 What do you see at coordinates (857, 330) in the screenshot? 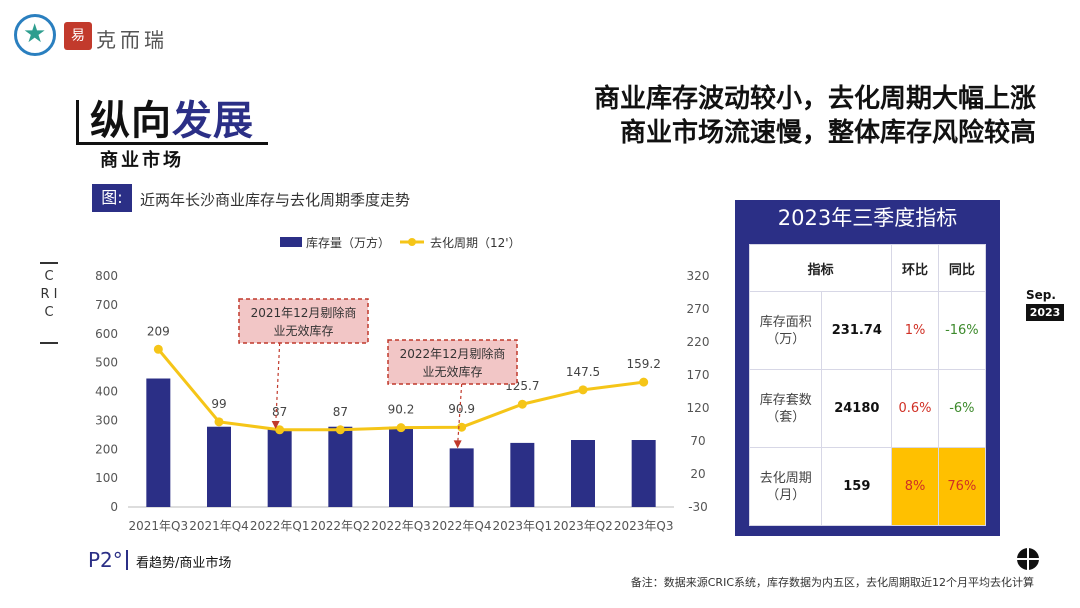
I see `row-value: 231.74` at bounding box center [857, 330].